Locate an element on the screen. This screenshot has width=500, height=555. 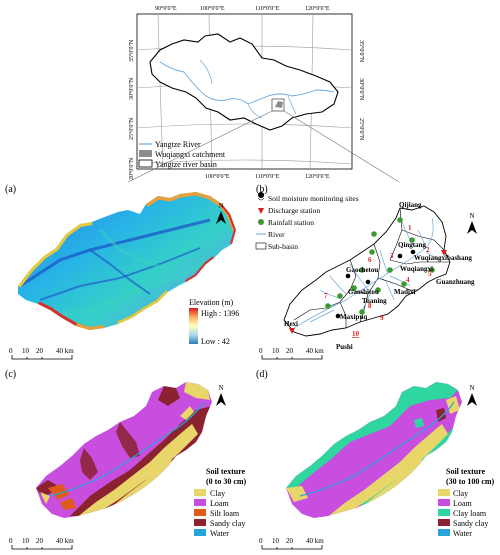
svg-text: Maxipuq is located at coordinates (353, 317).